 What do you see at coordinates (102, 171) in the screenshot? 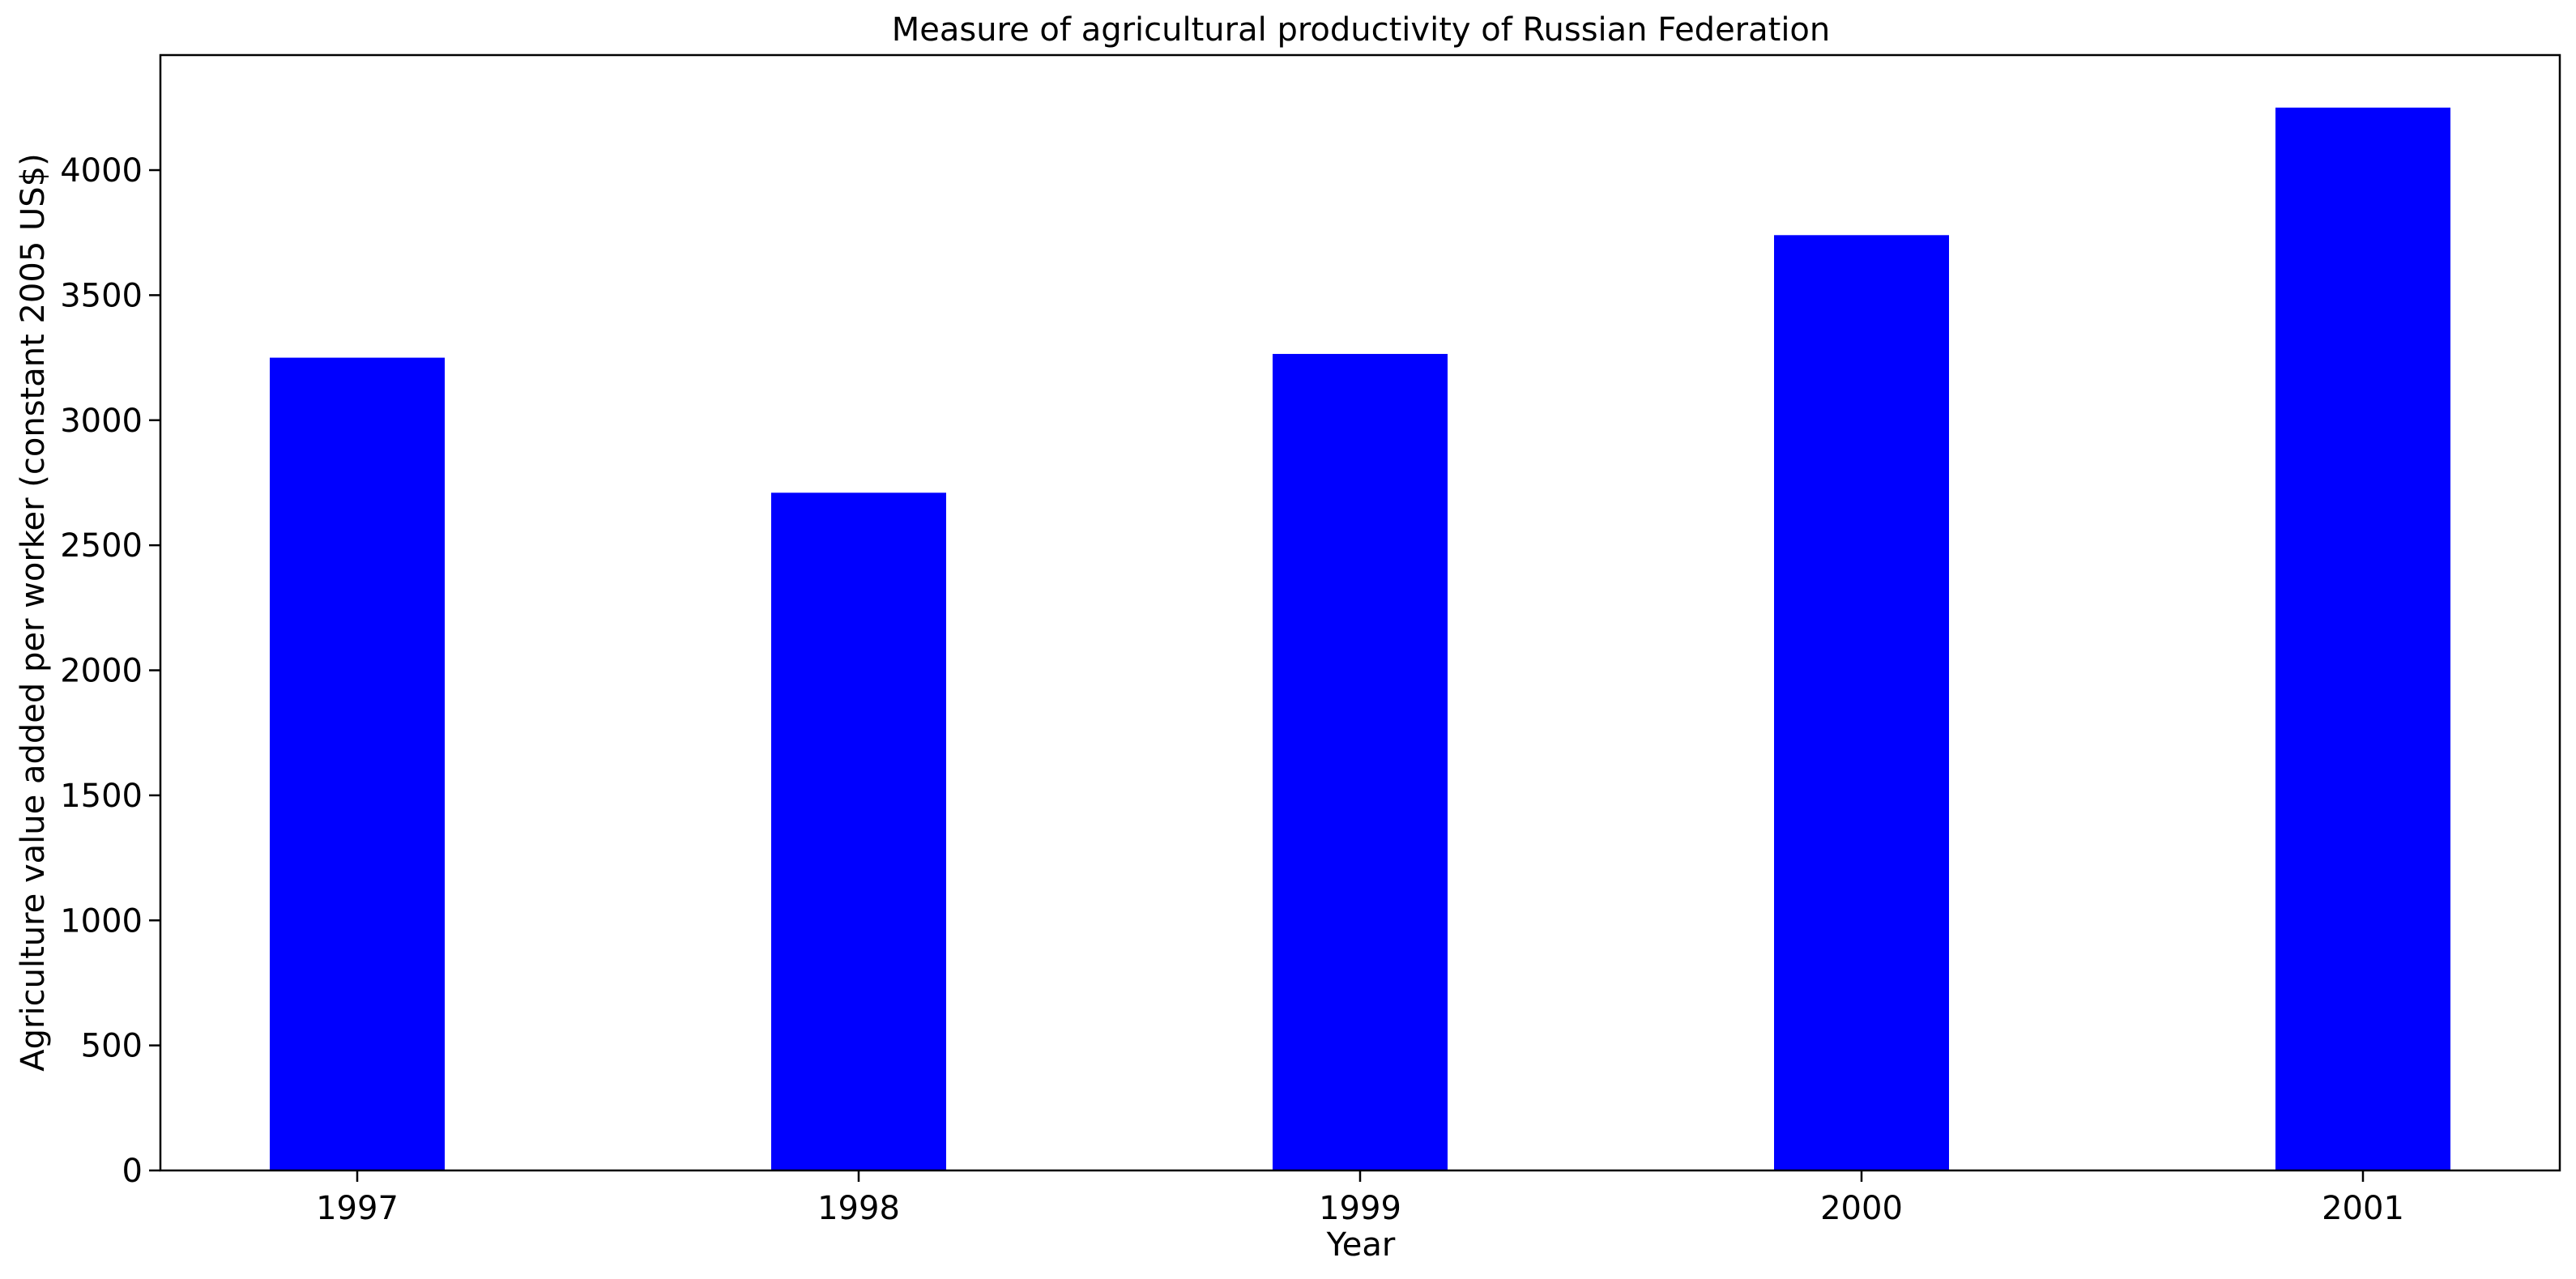
I see `y-tick-label: 4000` at bounding box center [102, 171].